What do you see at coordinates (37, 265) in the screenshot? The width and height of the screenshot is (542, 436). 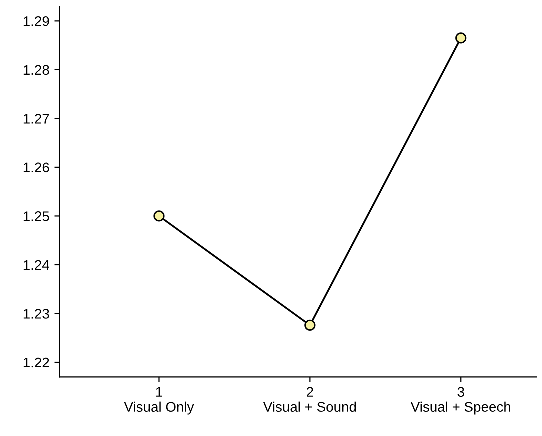 I see `y-tick-label: 1.24` at bounding box center [37, 265].